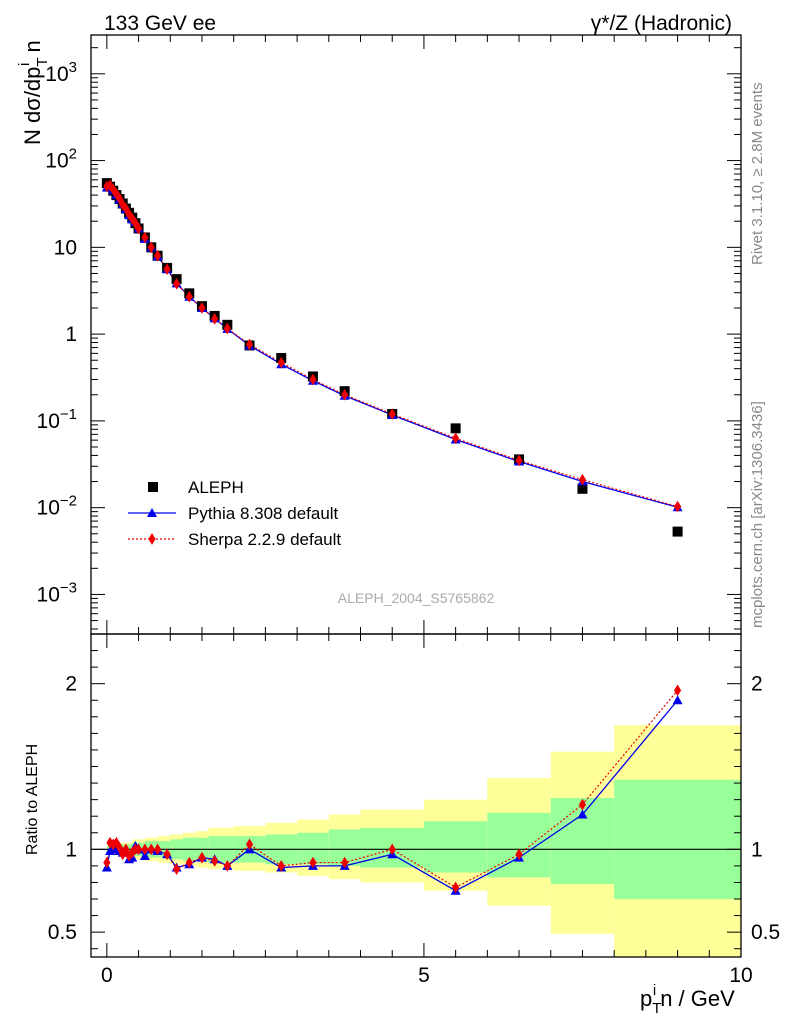 This screenshot has height=1029, width=786. I want to click on ratio-ytick-label-left: 2, so click(71, 684).